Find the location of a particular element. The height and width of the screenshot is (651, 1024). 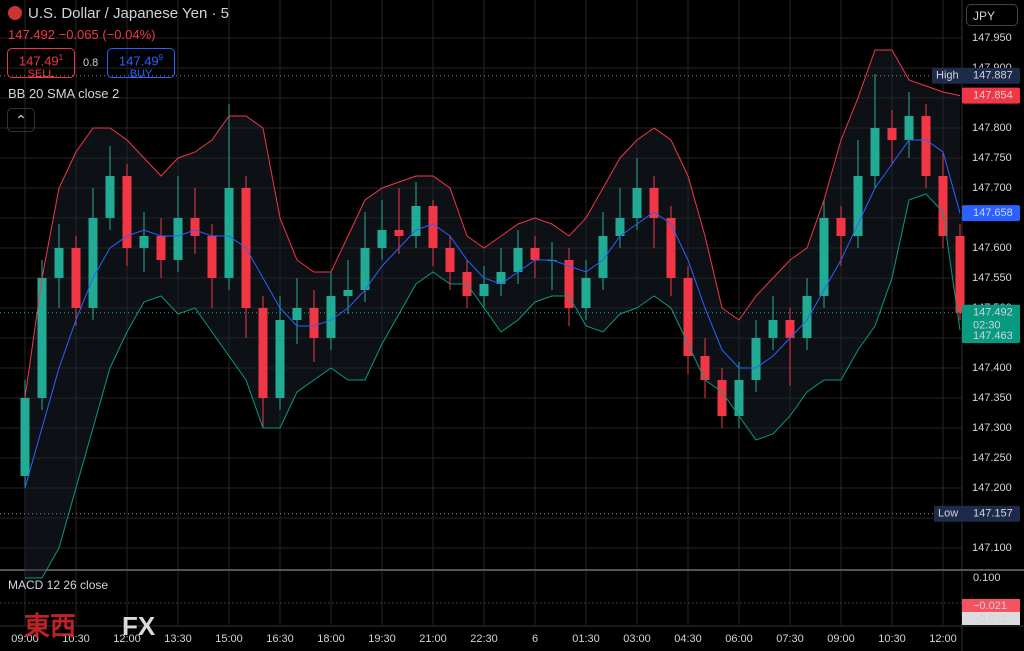

y-tick-label: 147.350 is located at coordinates (992, 398).